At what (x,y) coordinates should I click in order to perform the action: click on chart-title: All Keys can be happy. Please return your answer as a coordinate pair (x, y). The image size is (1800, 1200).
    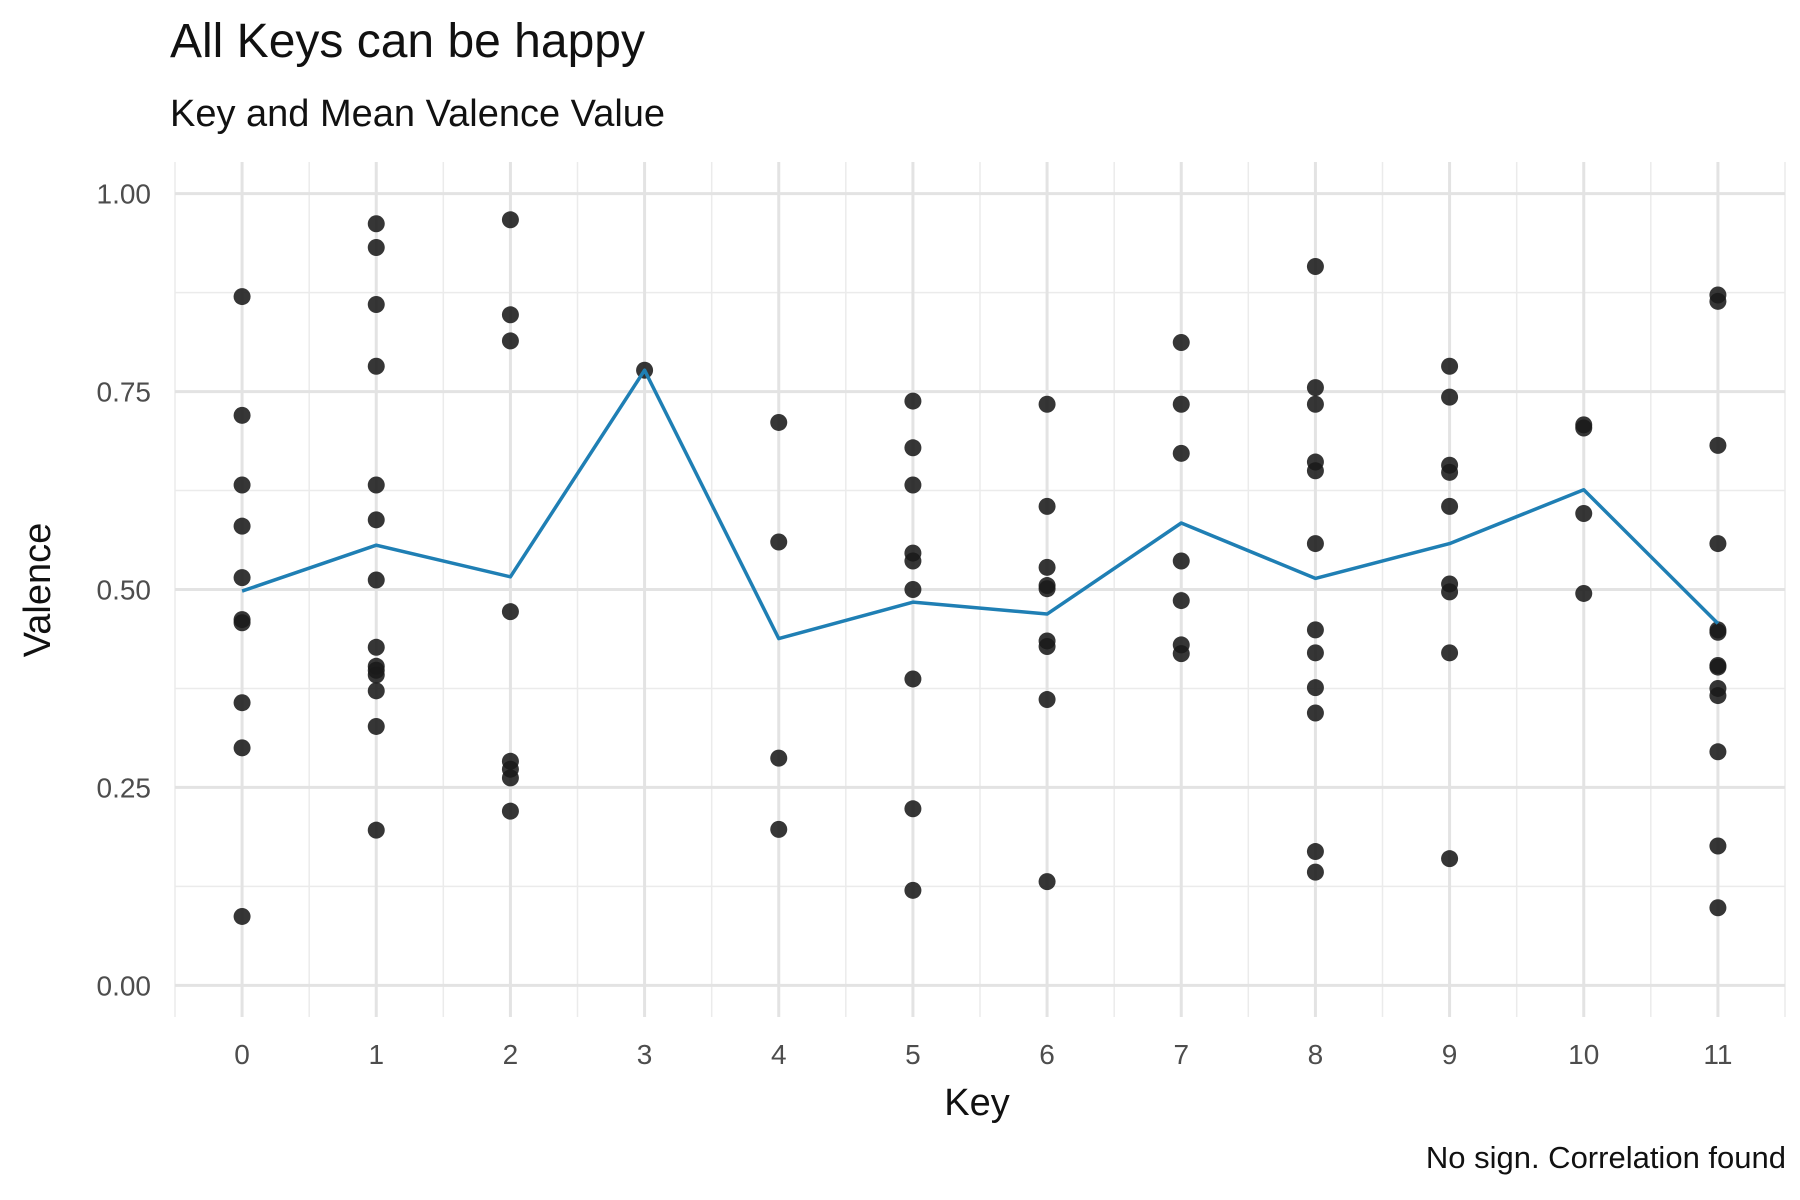
    Looking at the image, I should click on (407, 41).